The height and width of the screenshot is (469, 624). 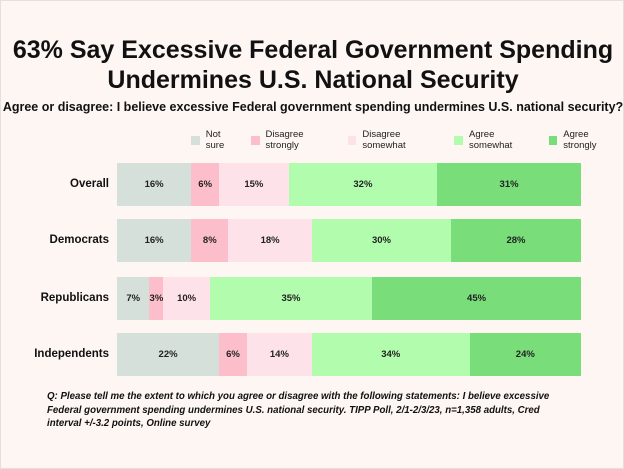 I want to click on bar-row: Overall 16% 6% 15% 32% 31%, so click(x=312, y=184).